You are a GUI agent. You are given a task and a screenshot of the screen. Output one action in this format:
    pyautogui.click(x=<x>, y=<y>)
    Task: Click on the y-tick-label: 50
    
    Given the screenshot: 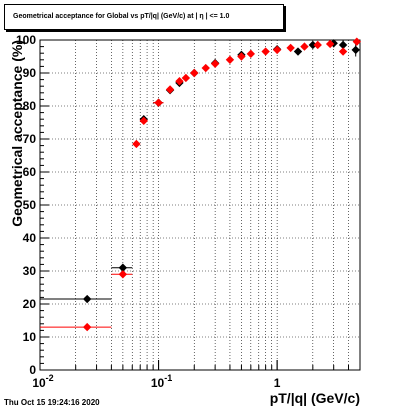 What is the action you would take?
    pyautogui.click(x=30, y=205)
    